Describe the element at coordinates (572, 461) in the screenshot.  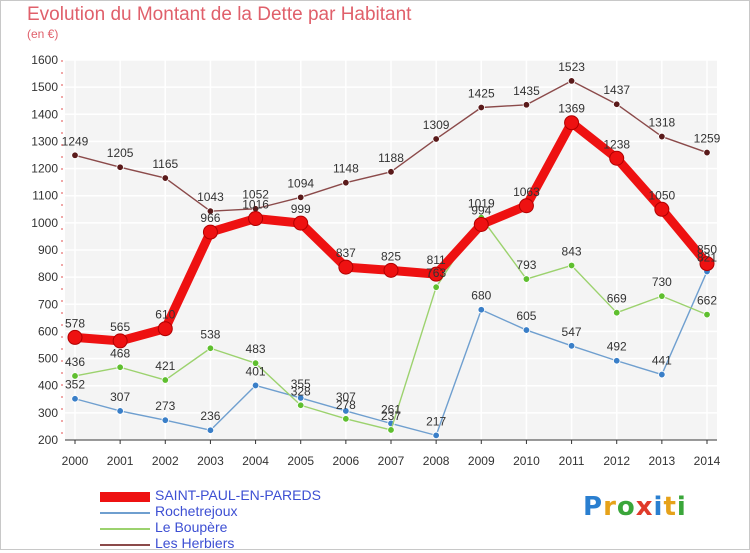
I see `x-tick-label: 2011` at that location.